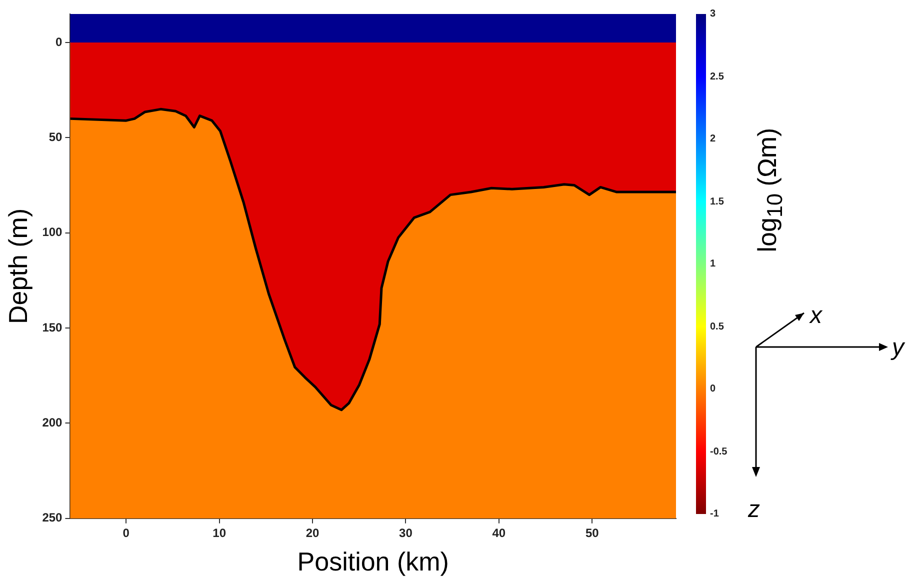 The image size is (915, 583). I want to click on x-tick-label: 20, so click(313, 533).